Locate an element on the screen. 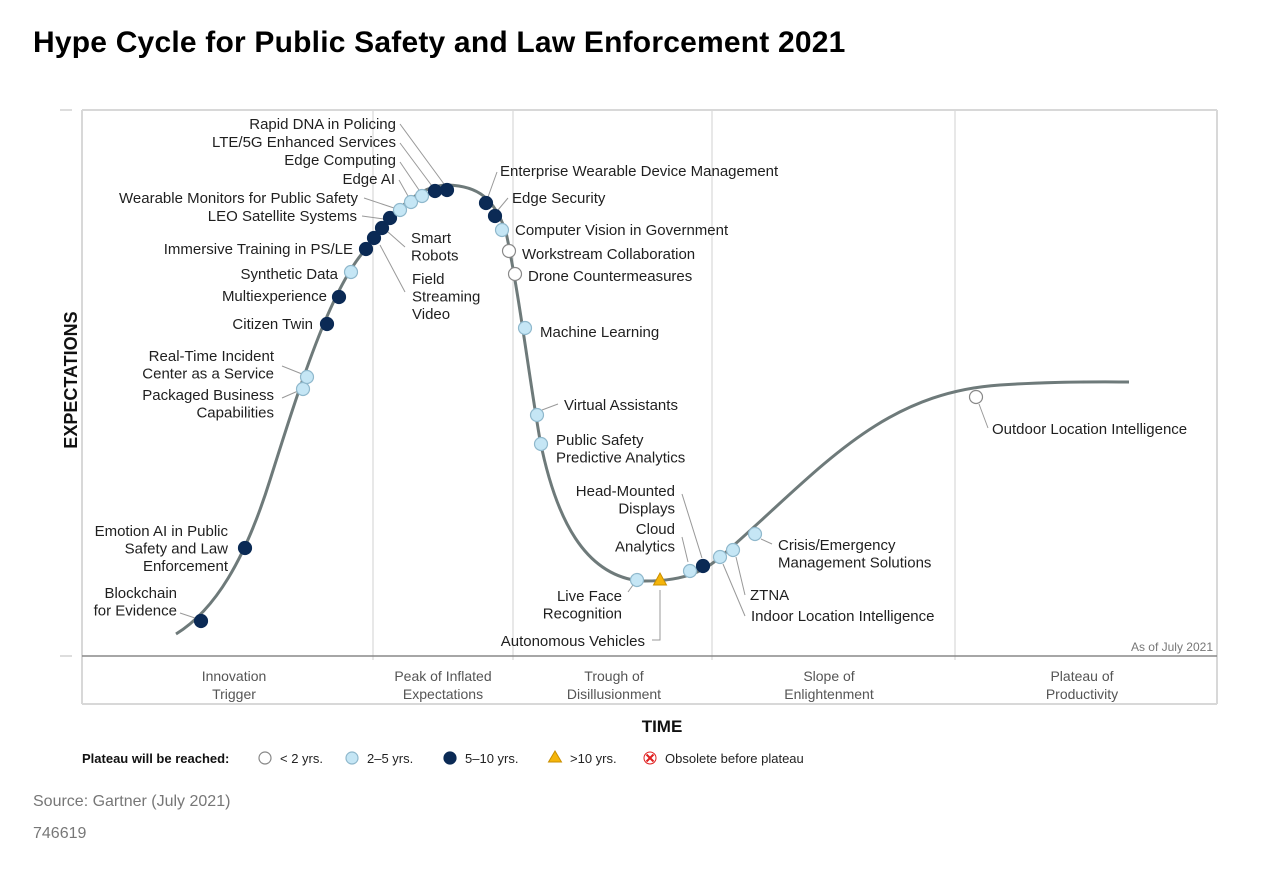 The image size is (1280, 871). technology-enterprise-wearable-device-management: Enterprise Wearable Device Management is located at coordinates (629, 187).